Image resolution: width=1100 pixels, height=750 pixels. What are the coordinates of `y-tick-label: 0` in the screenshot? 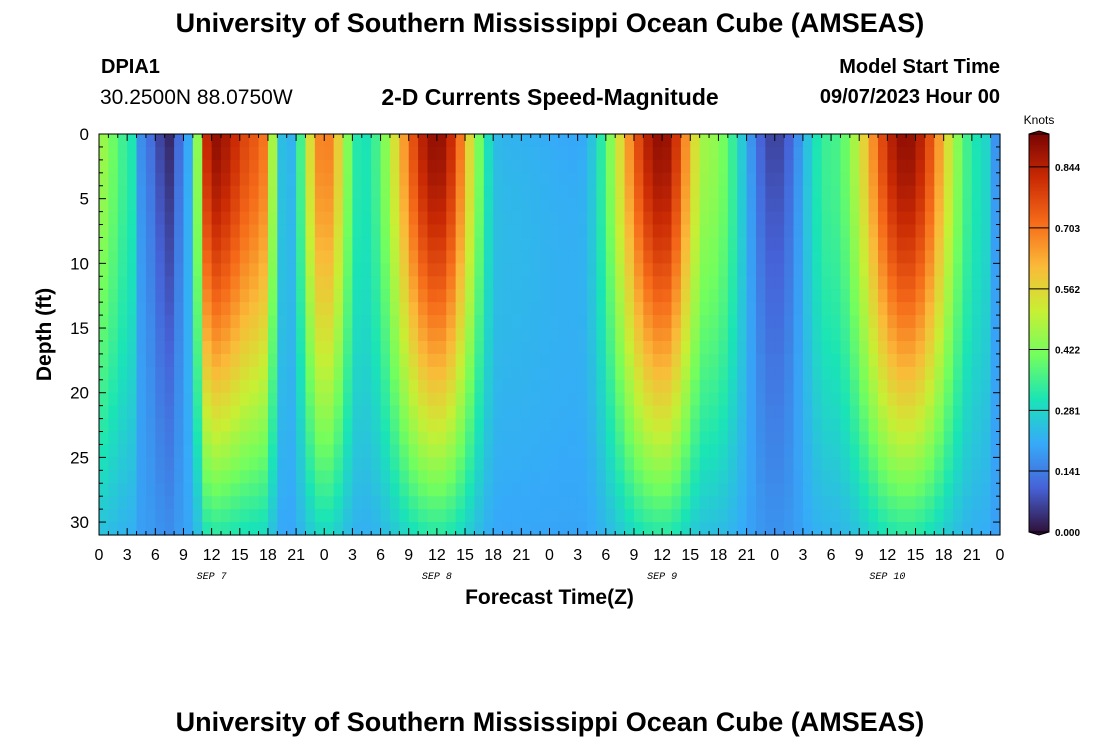 It's located at (84, 134).